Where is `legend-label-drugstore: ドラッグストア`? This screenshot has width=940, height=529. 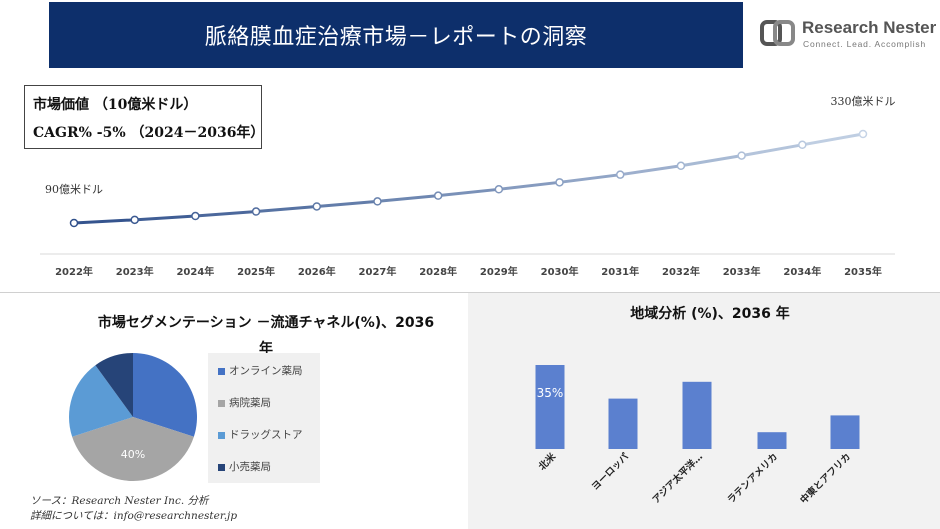
legend-label-drugstore: ドラッグストア is located at coordinates (266, 435).